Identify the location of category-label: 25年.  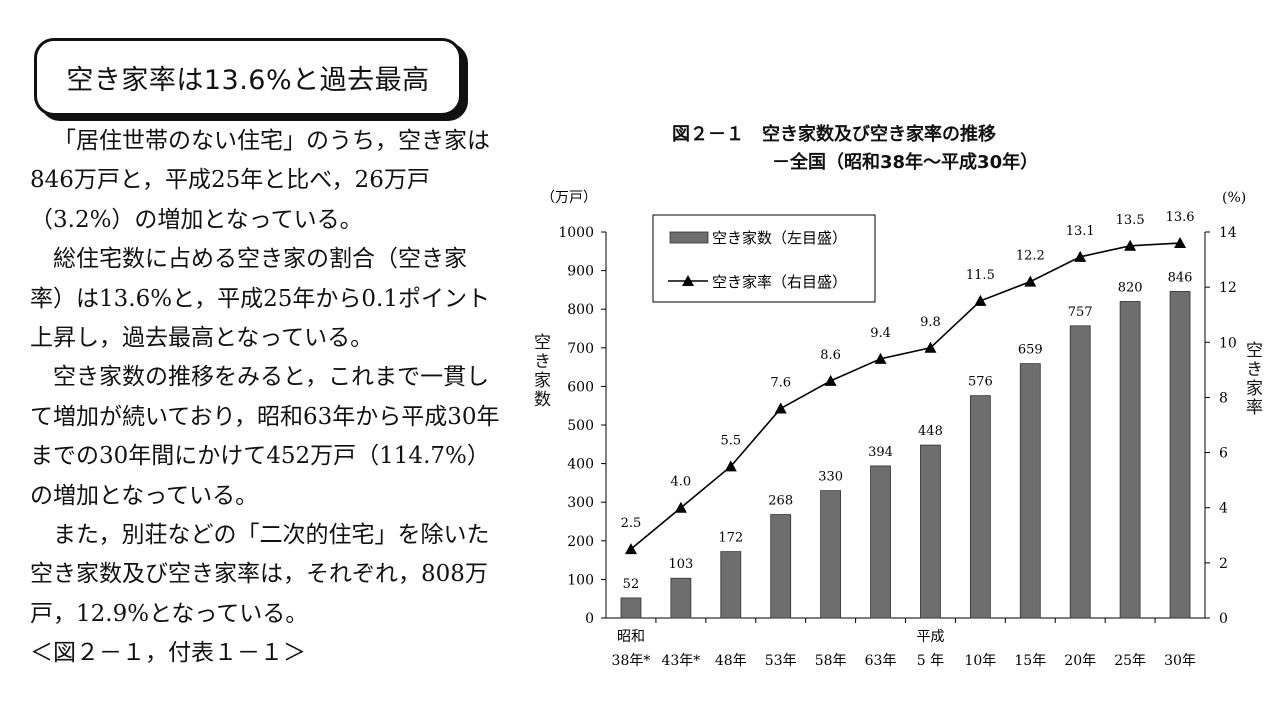
(1130, 661).